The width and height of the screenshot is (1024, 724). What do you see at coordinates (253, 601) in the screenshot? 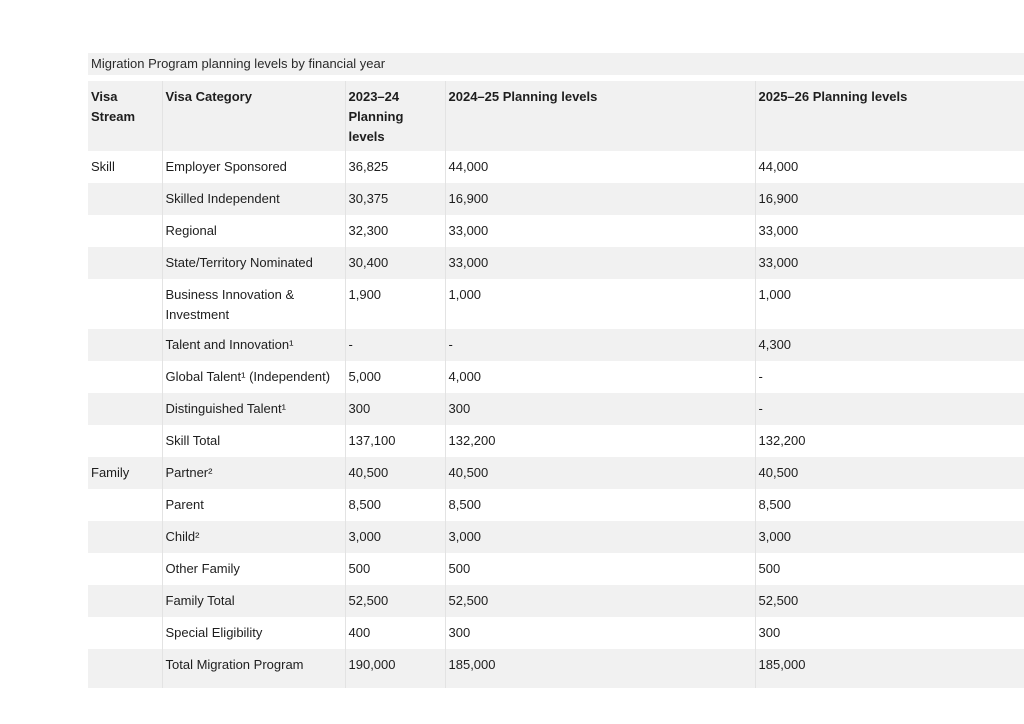
I see `cell-visa-category: Family Total` at bounding box center [253, 601].